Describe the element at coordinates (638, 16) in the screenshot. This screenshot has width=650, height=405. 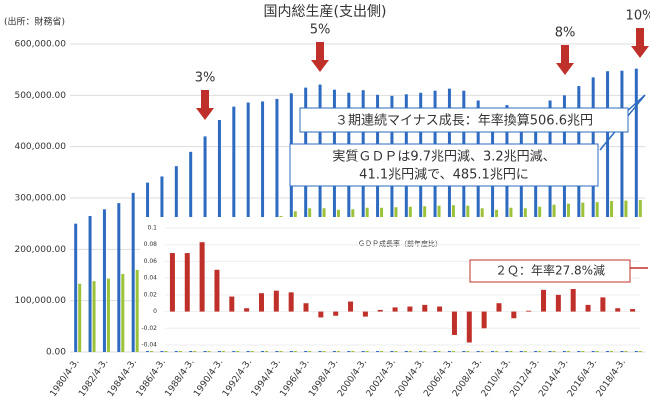
I see `tax-rate-label: 10%` at that location.